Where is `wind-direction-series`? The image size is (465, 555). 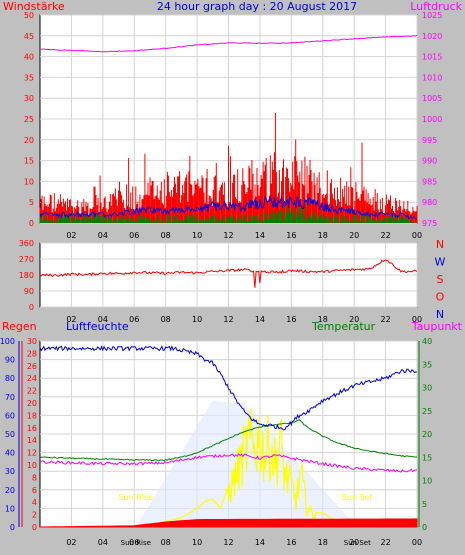
wind-direction-series is located at coordinates (228, 273).